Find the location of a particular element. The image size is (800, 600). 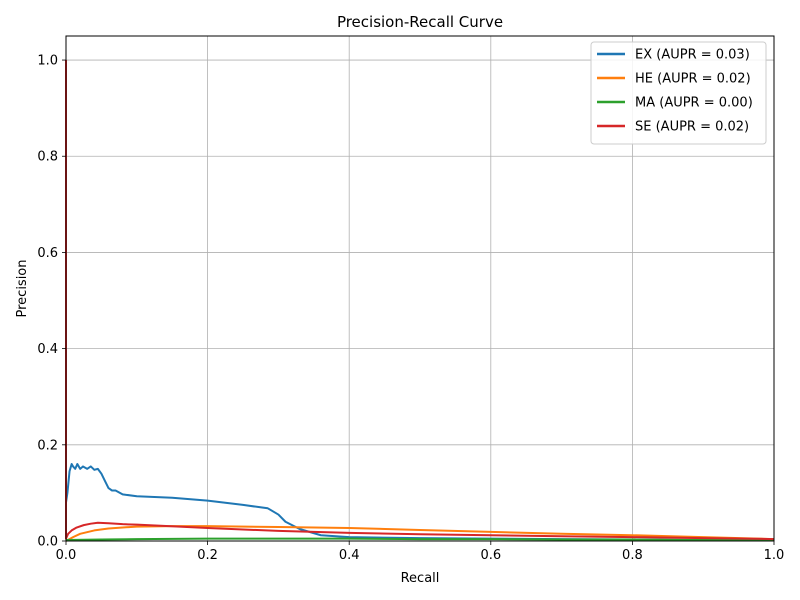

y-axis-ticks: 0.0 0.2 0.4 0.6 0.8 1.0 is located at coordinates (51, 302).